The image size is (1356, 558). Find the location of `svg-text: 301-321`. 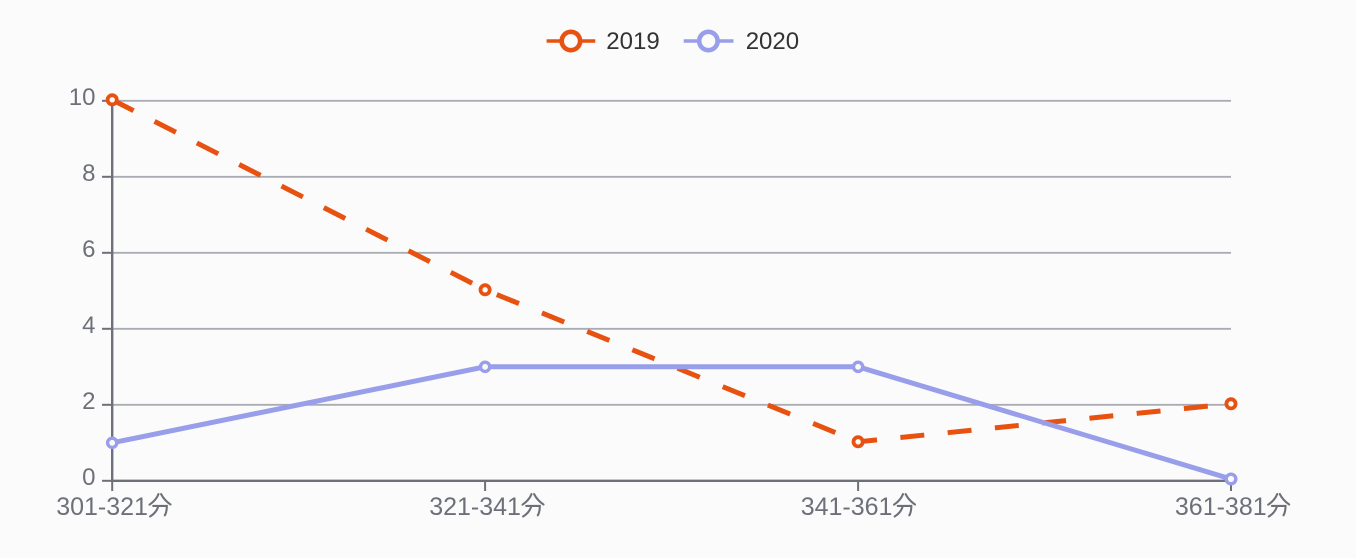

svg-text: 301-321 is located at coordinates (102, 507).